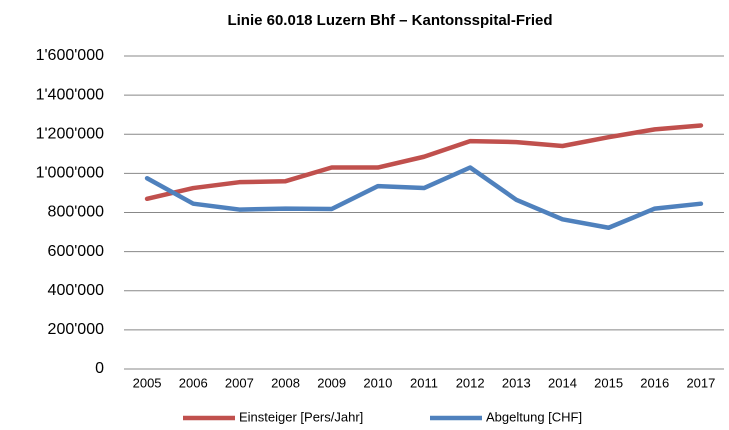 The height and width of the screenshot is (430, 729). I want to click on x-tick-label: 2017, so click(700, 382).